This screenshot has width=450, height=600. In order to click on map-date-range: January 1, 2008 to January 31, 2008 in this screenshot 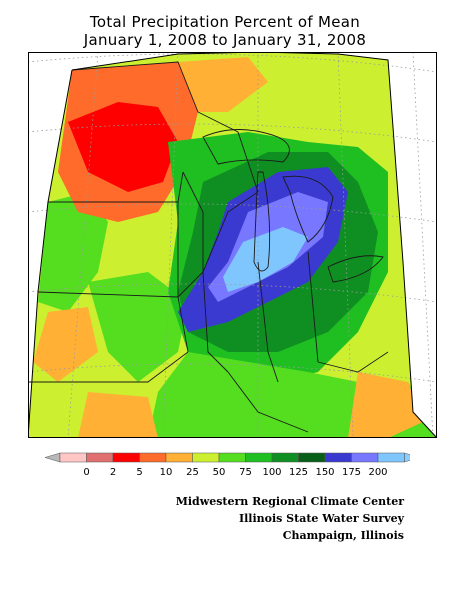, I will do `click(225, 40)`.